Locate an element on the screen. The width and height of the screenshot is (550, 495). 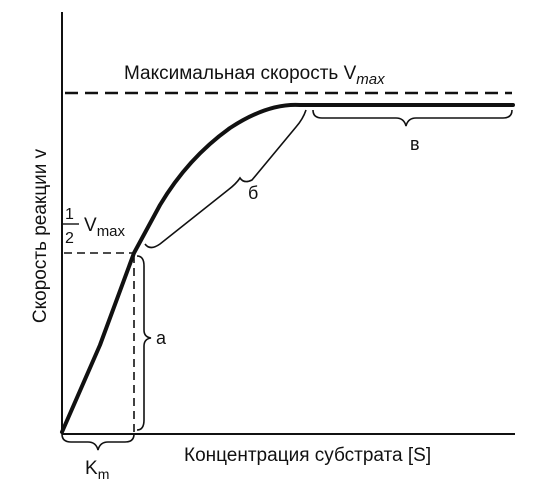
brace-a is located at coordinates (144, 343).